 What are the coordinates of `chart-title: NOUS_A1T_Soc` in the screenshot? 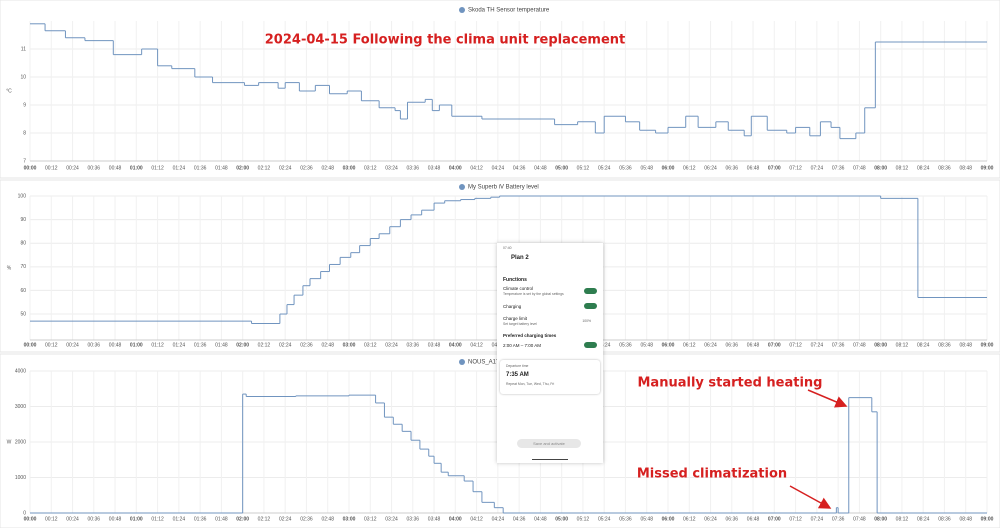 It's located at (490, 363).